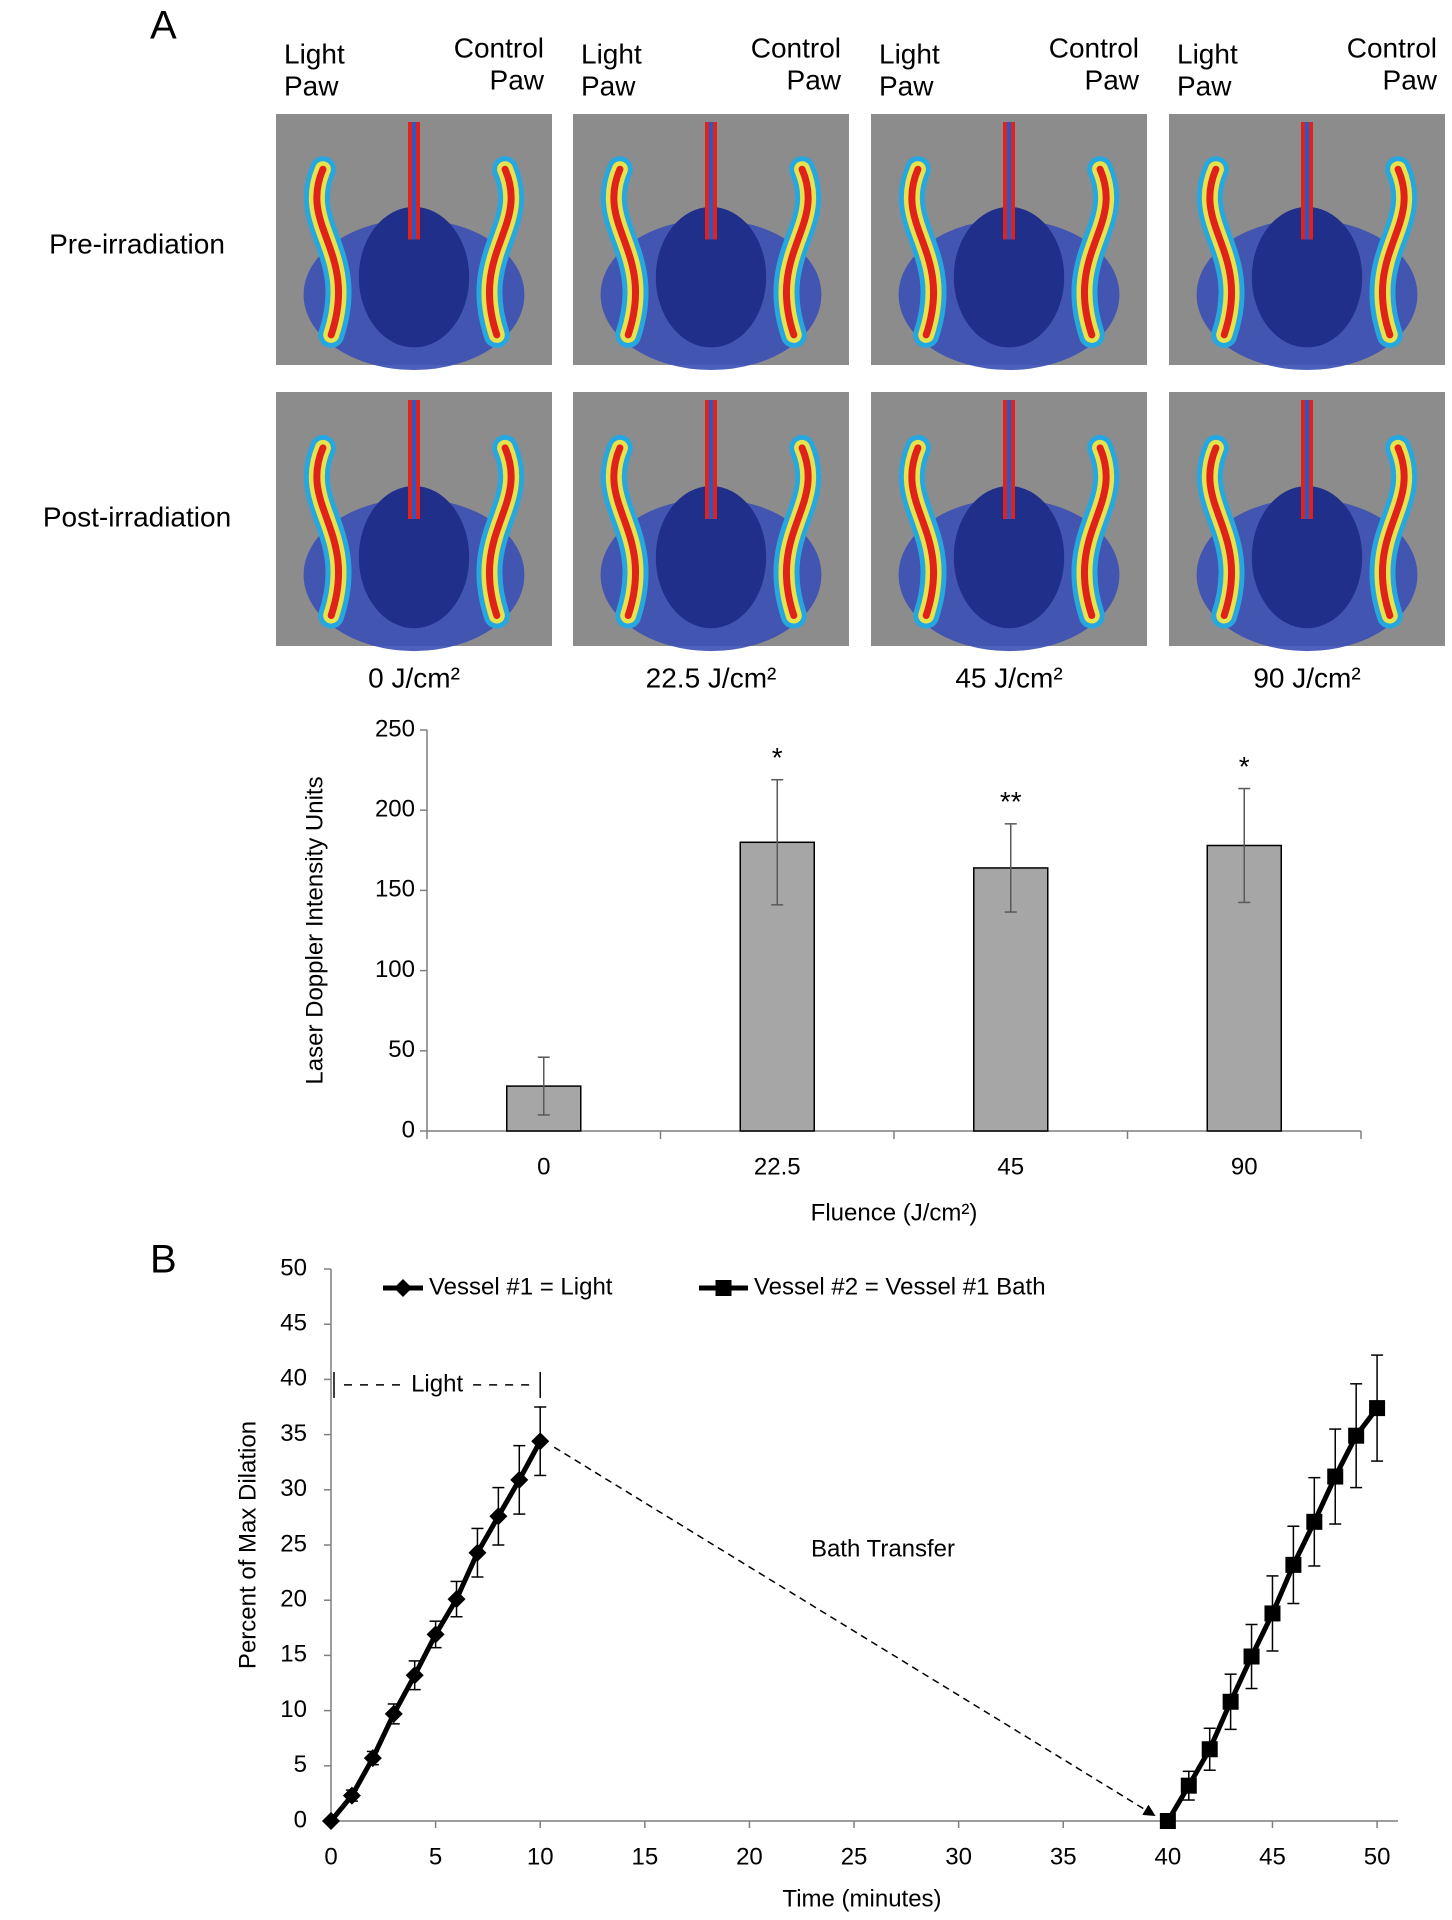 This screenshot has height=1920, width=1452. What do you see at coordinates (293, 1543) in the screenshot?
I see `y-tick-label: 25` at bounding box center [293, 1543].